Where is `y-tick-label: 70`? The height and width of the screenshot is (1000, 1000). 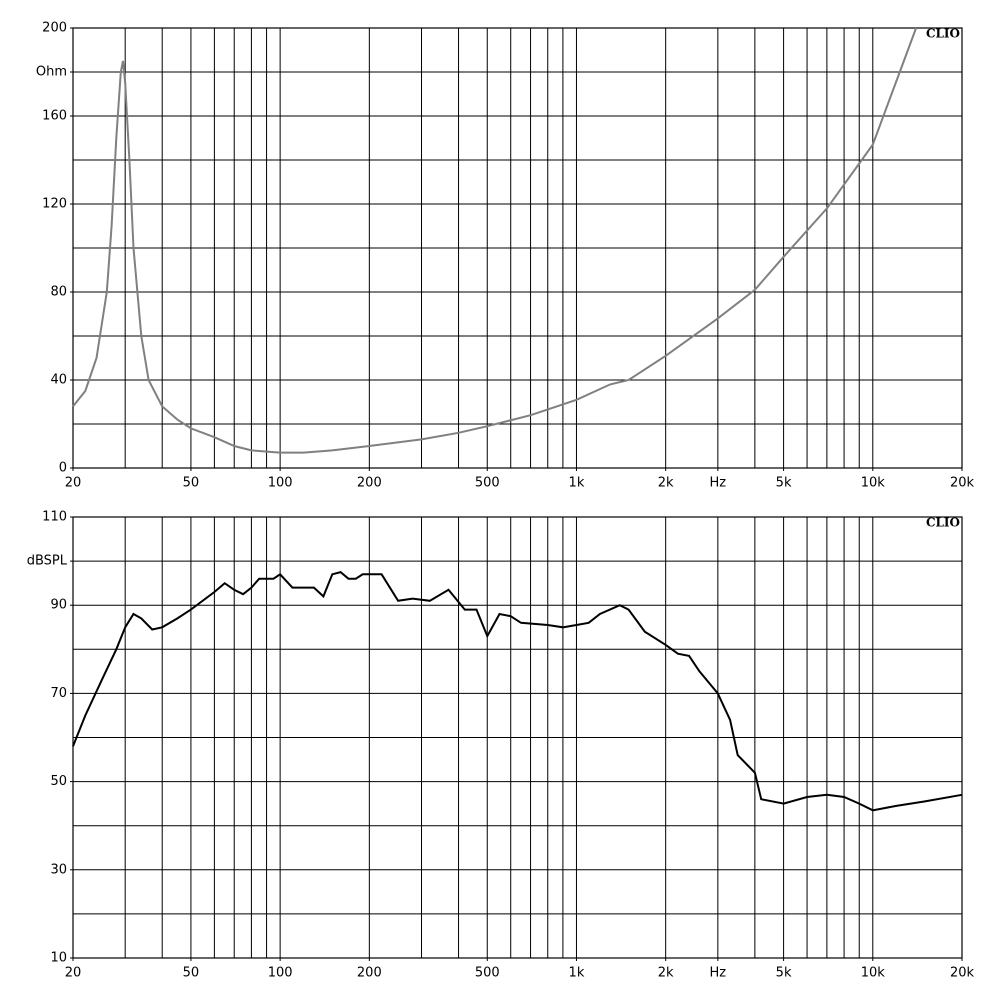 y-tick-label: 70 is located at coordinates (58, 693).